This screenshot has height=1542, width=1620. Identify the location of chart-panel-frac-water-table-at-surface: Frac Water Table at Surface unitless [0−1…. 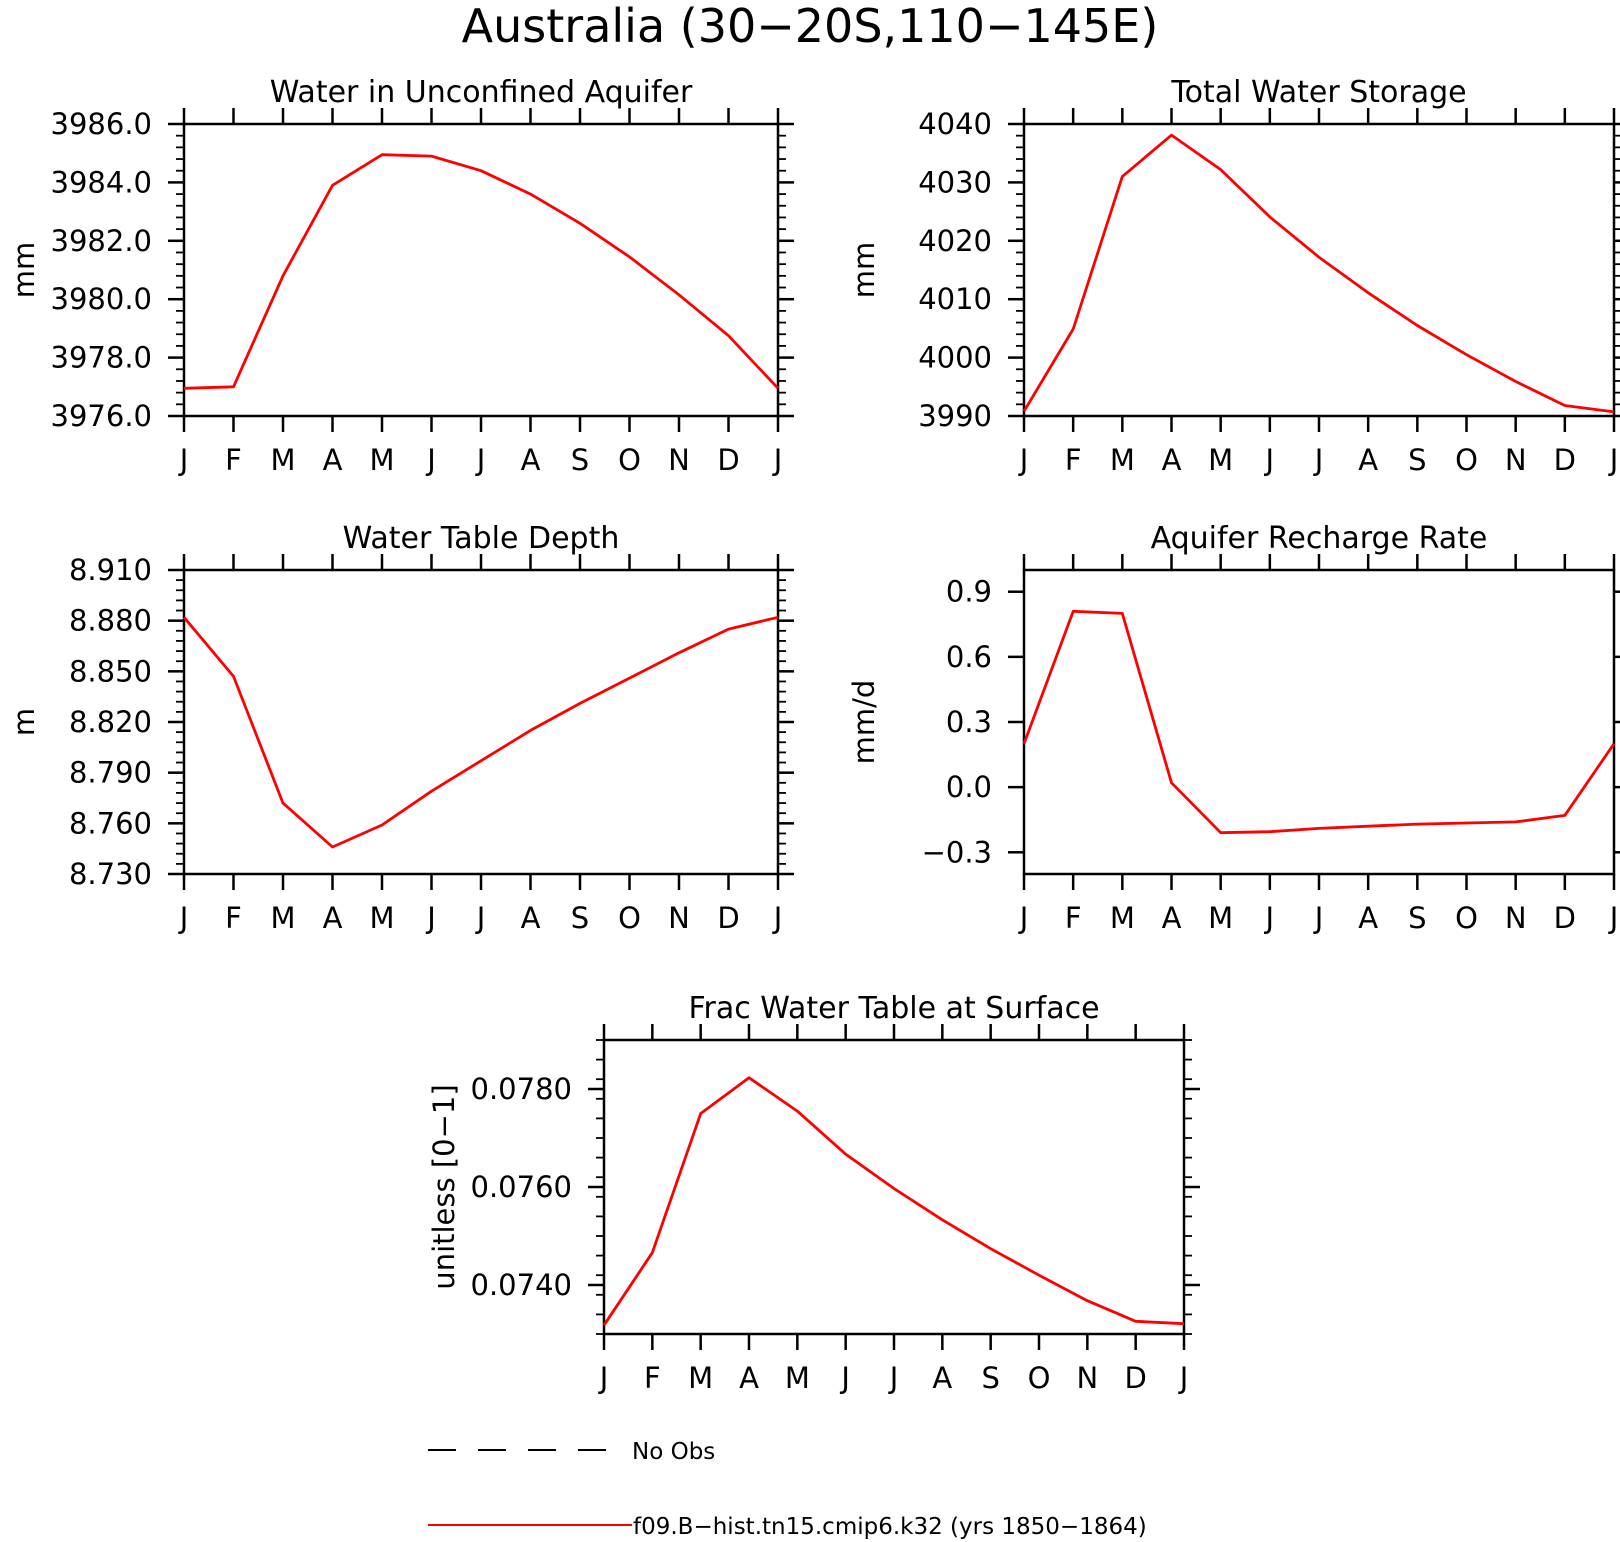
(813, 1193).